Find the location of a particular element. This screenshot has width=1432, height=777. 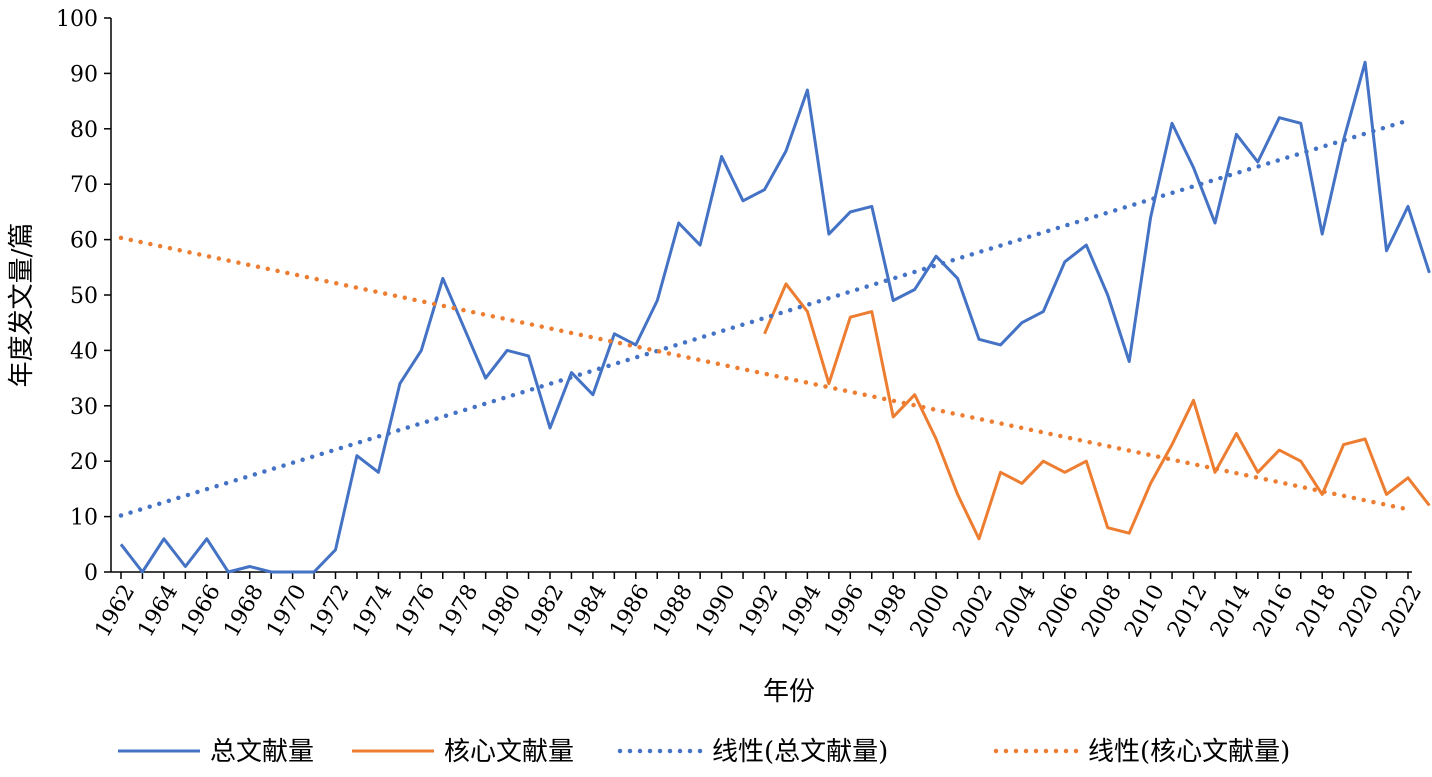

legend-label-2: 线性(总文献量) is located at coordinates (800, 752).